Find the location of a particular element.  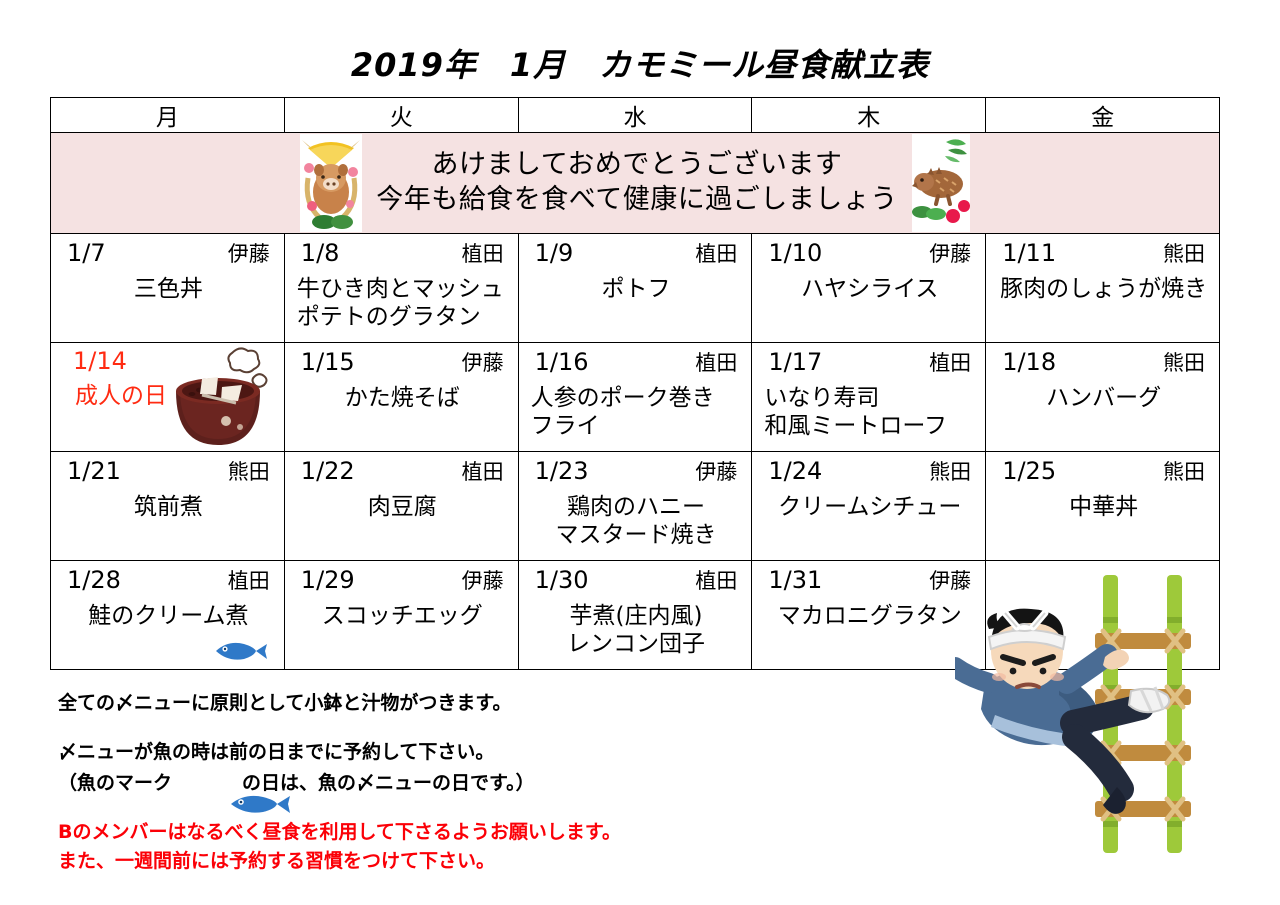

weekday-header-wed: 水 is located at coordinates (635, 115).